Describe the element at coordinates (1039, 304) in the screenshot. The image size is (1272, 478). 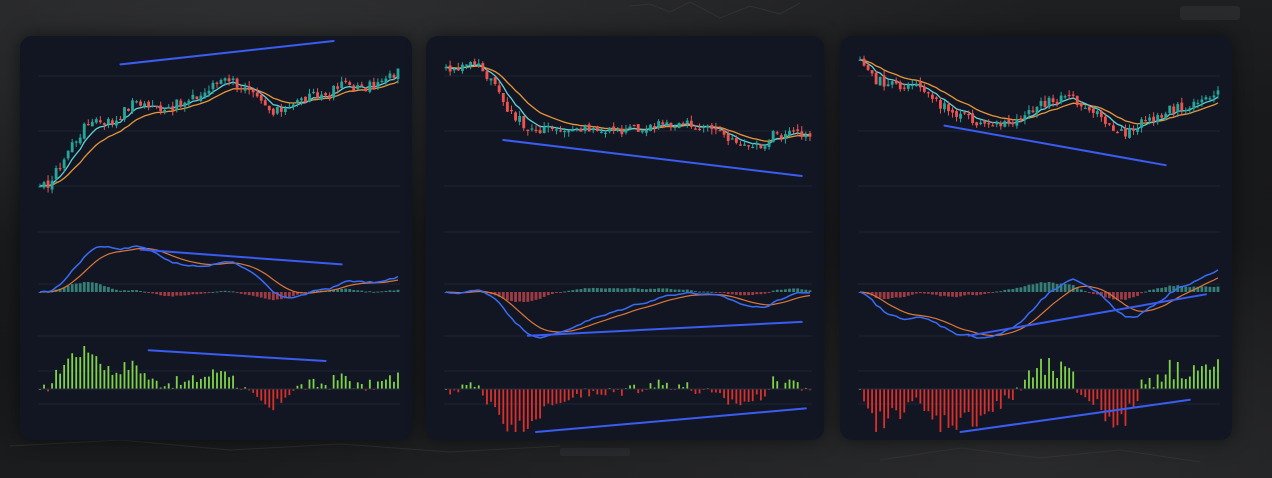
I see `macd-line` at that location.